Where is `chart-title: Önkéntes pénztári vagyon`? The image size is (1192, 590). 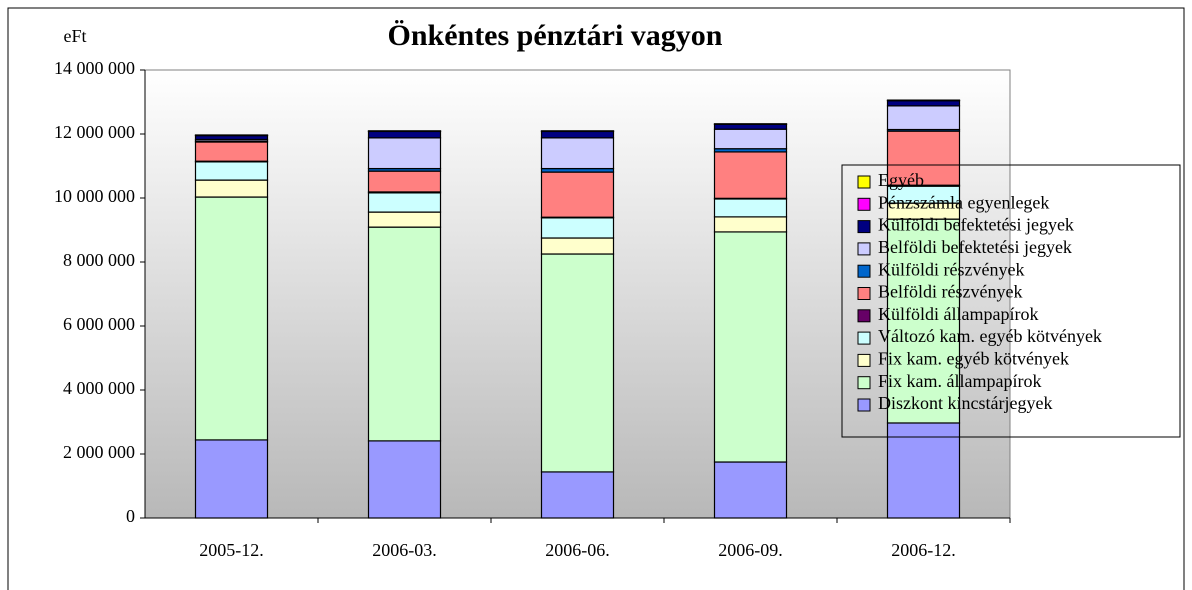 chart-title: Önkéntes pénztári vagyon is located at coordinates (554, 35).